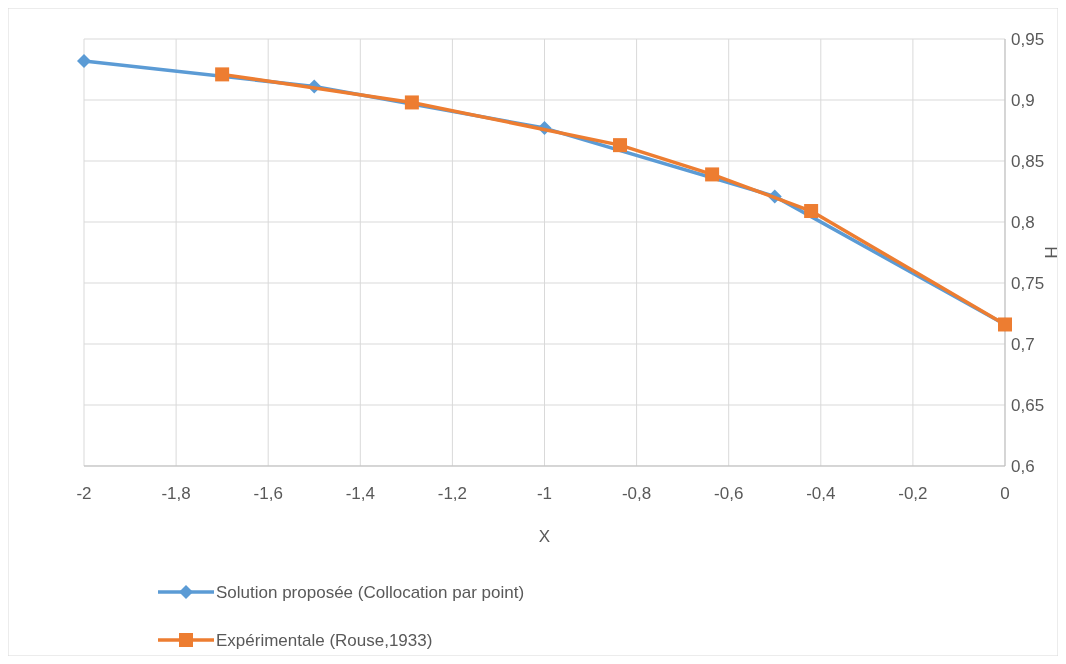 The width and height of the screenshot is (1066, 664). What do you see at coordinates (1028, 283) in the screenshot?
I see `y-tick-label: 0,75` at bounding box center [1028, 283].